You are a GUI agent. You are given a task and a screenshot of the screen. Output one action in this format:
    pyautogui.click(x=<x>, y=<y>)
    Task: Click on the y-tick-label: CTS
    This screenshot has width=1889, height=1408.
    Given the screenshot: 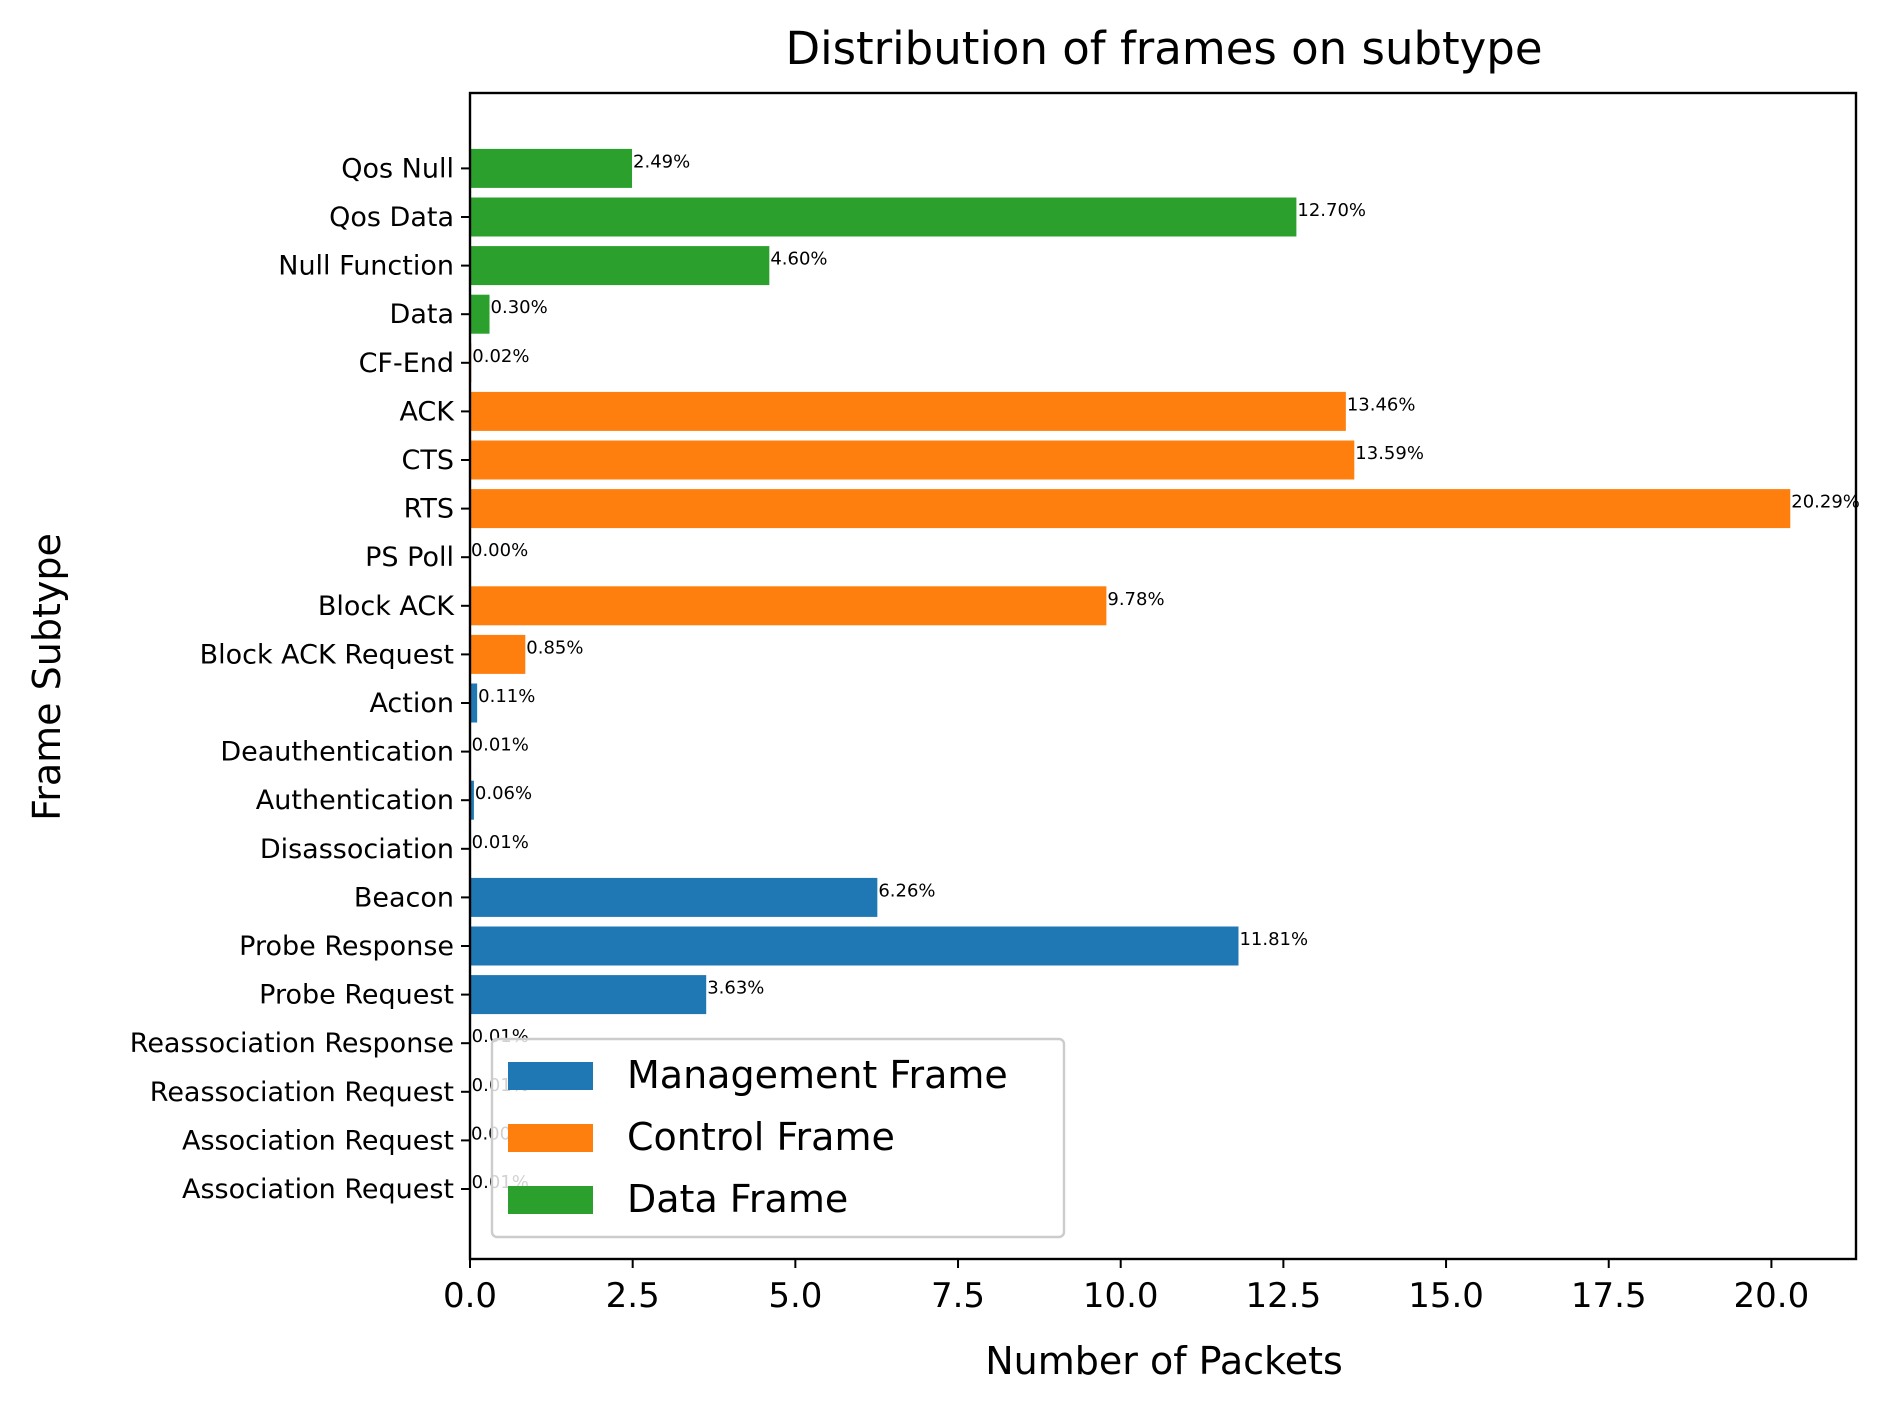 What is the action you would take?
    pyautogui.click(x=428, y=460)
    